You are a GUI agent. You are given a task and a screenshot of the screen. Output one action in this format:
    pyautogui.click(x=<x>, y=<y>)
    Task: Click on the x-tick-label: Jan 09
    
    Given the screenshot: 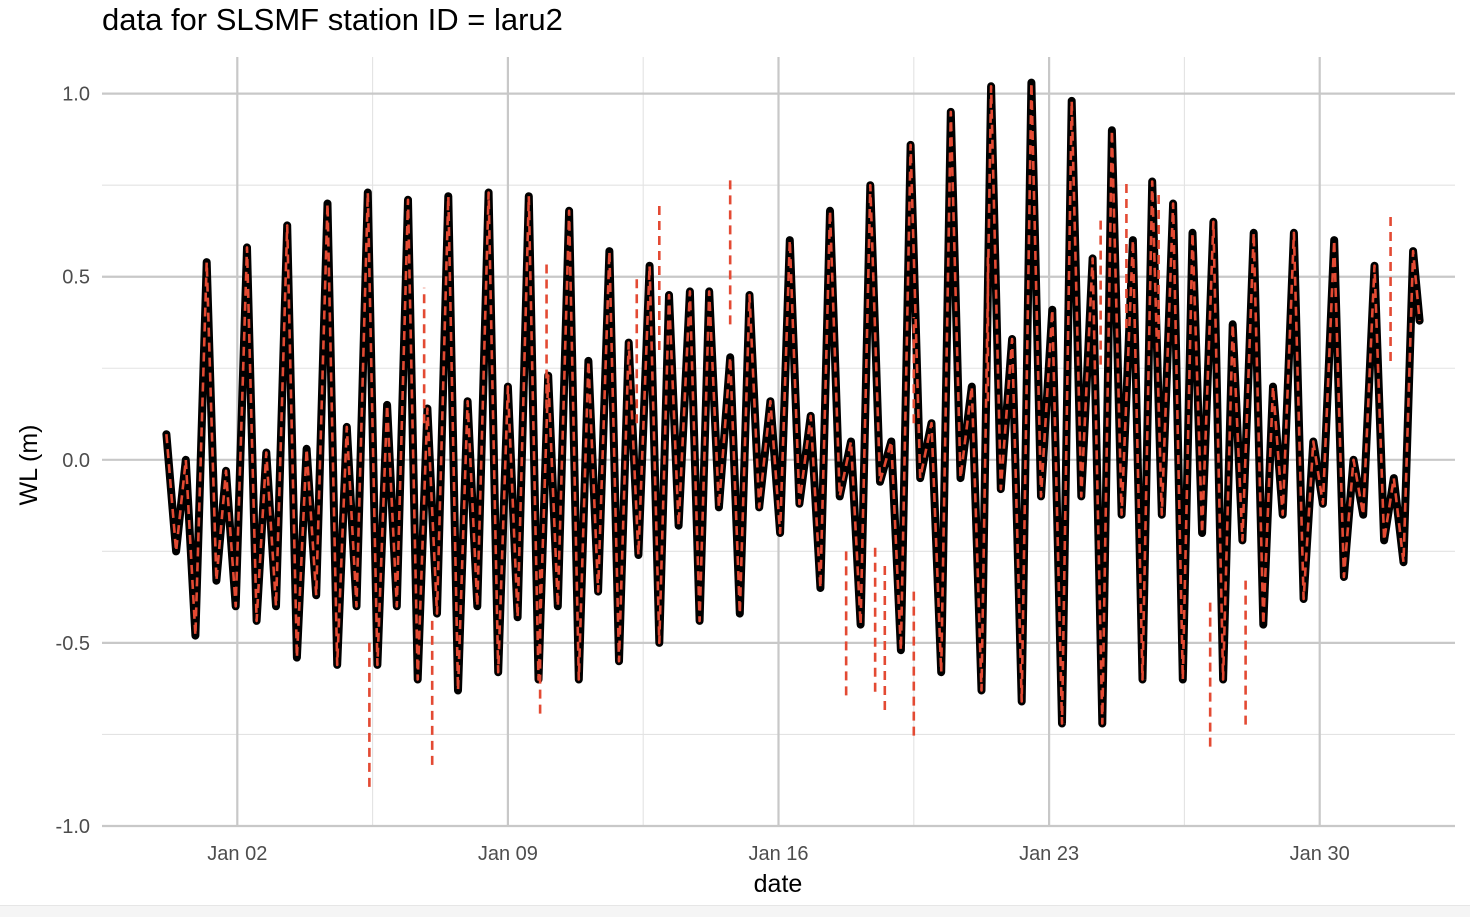 What is the action you would take?
    pyautogui.click(x=508, y=854)
    